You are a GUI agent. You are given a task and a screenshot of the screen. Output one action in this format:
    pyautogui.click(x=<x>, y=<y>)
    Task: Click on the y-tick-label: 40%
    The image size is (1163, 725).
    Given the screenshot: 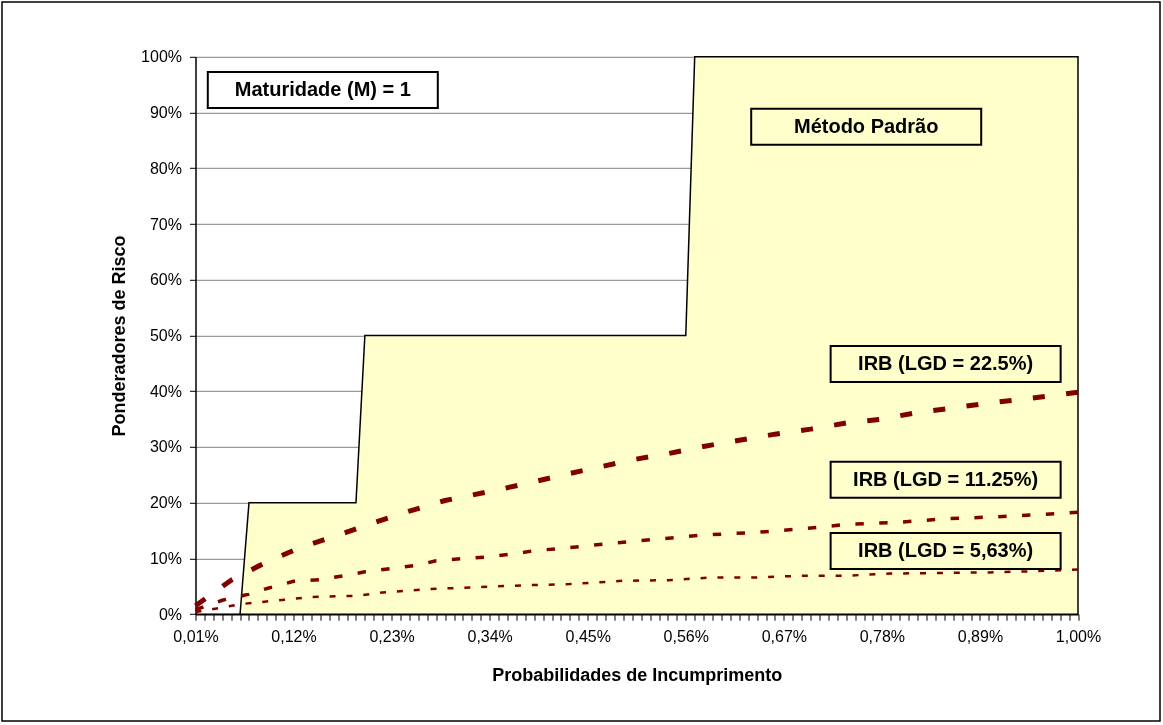 What is the action you would take?
    pyautogui.click(x=165, y=391)
    